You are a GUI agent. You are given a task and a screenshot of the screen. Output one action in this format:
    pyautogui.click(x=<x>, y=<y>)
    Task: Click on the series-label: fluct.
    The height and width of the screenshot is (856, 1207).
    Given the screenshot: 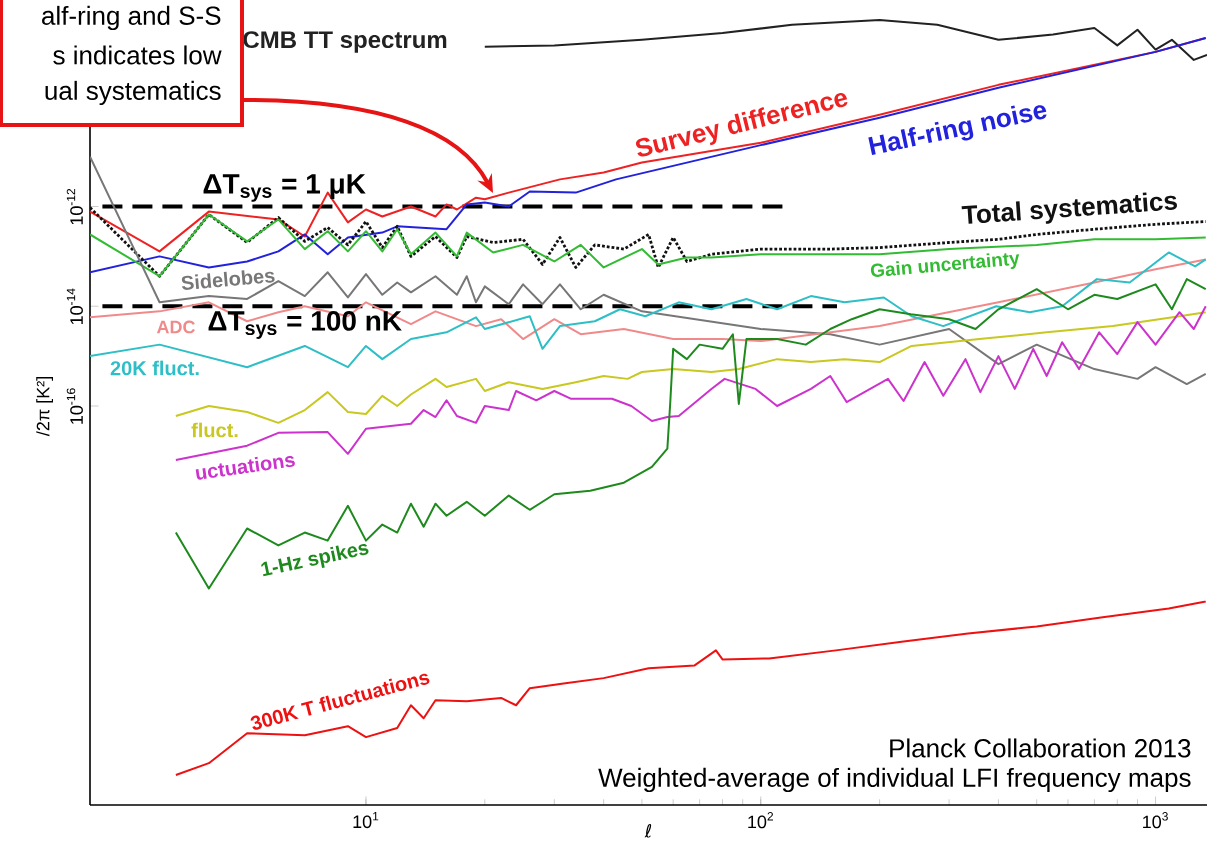 What is the action you would take?
    pyautogui.click(x=214, y=430)
    